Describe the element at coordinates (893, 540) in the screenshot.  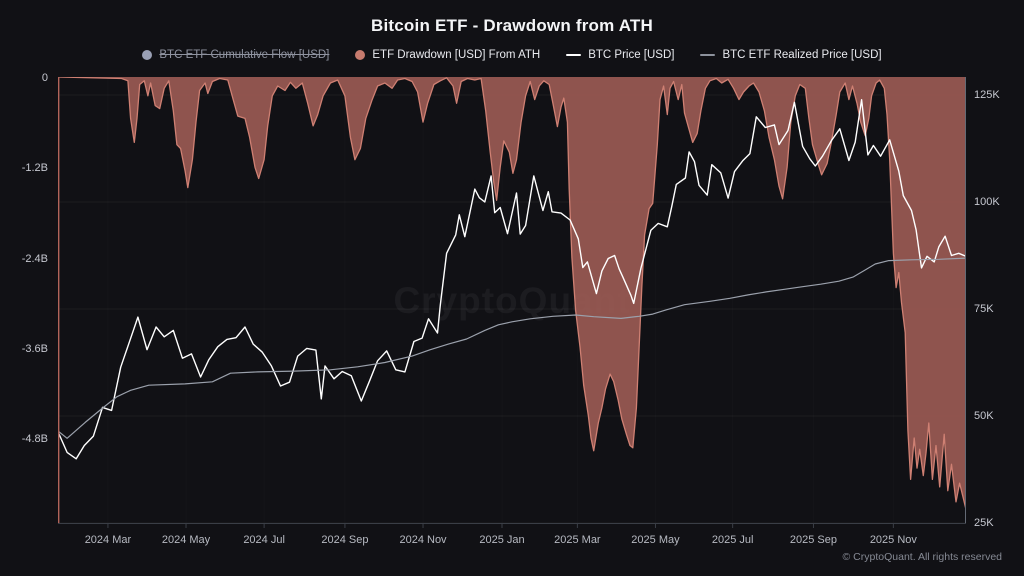
I see `x-axis-tick-label: 2025 Nov` at that location.